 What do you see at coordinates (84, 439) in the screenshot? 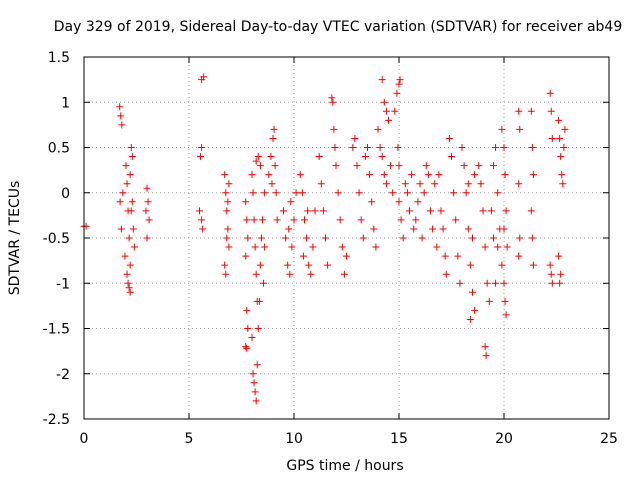
I see `x-tick-label: 0` at bounding box center [84, 439].